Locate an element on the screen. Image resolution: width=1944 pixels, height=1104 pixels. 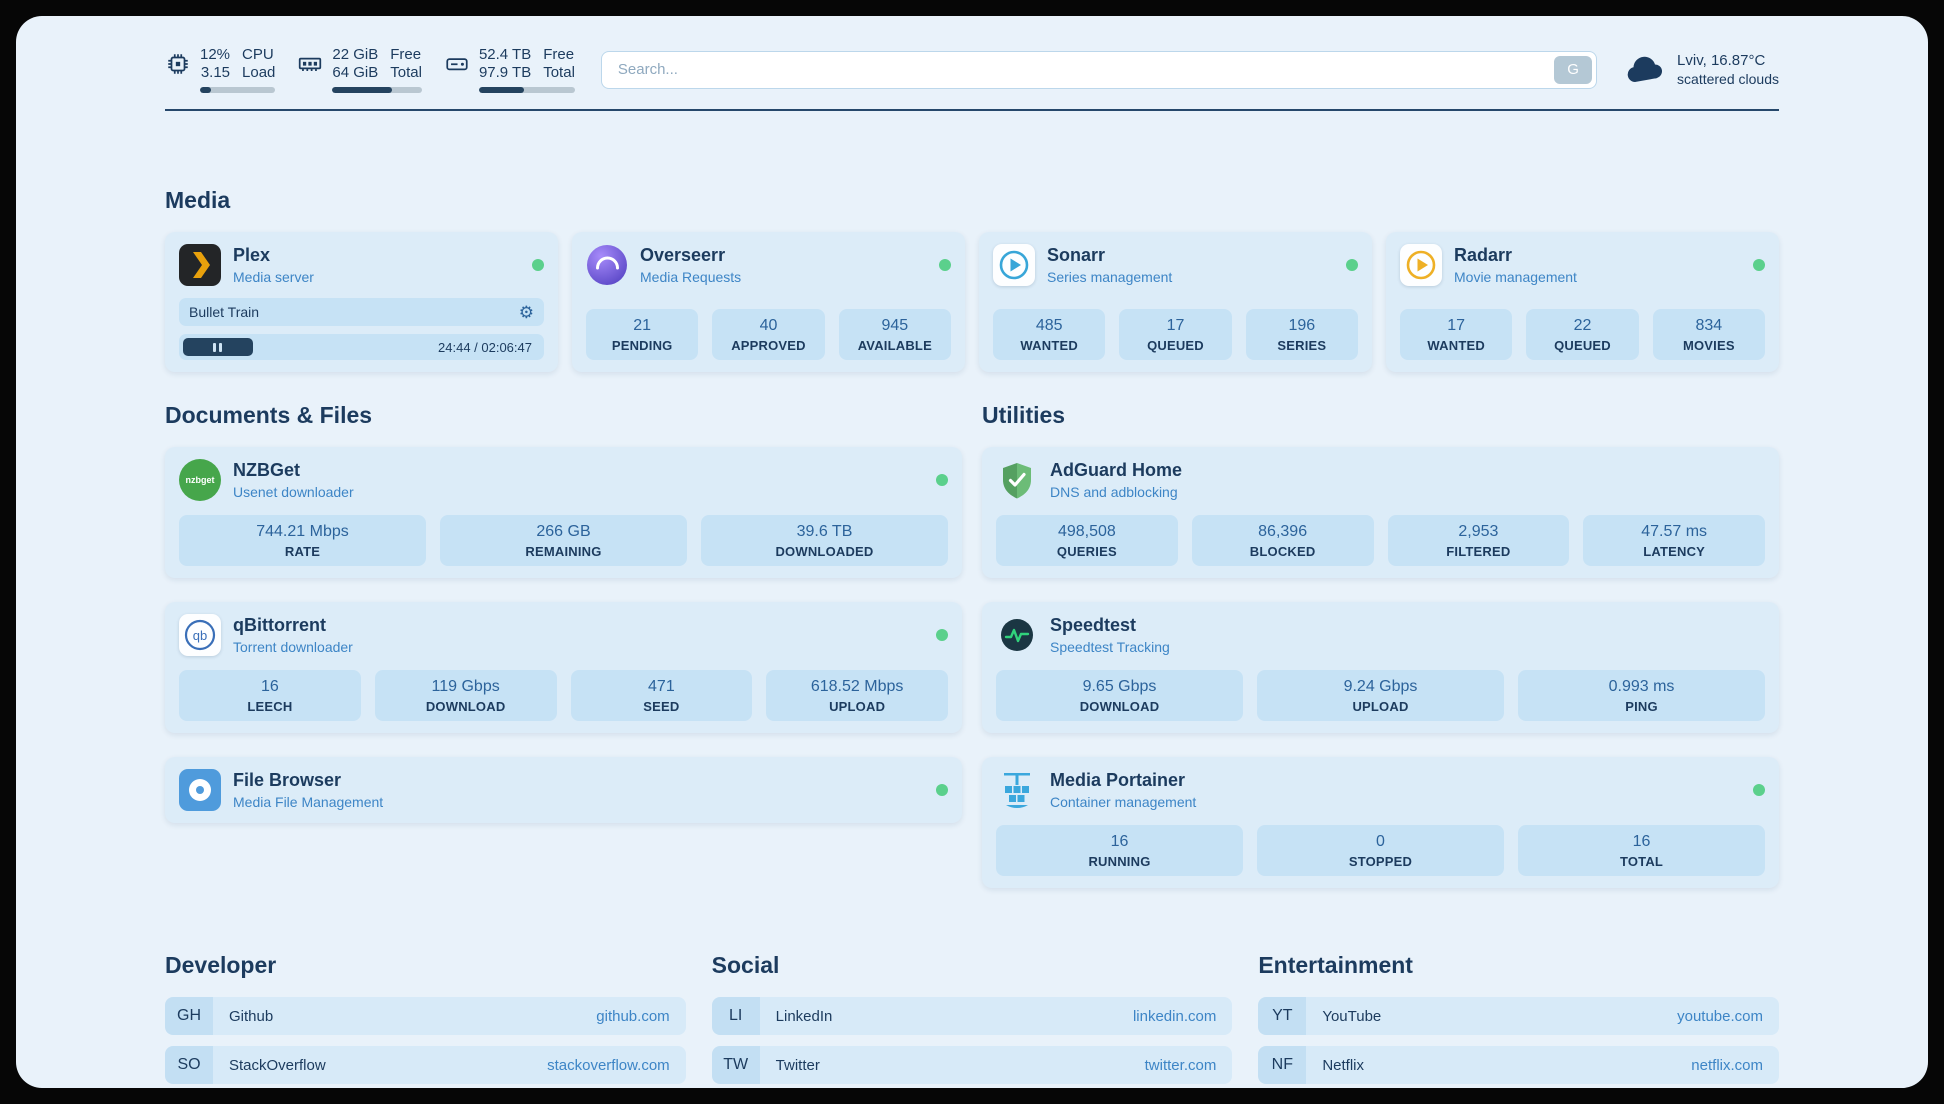
plex-icon is located at coordinates (200, 265).